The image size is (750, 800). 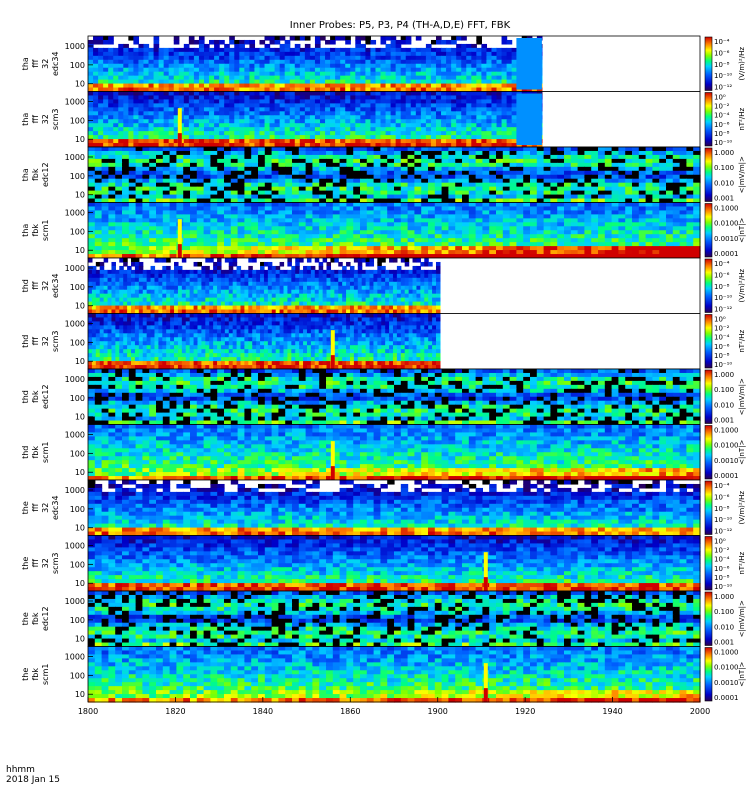 I want to click on panel-label-line: 32, so click(x=45, y=119).